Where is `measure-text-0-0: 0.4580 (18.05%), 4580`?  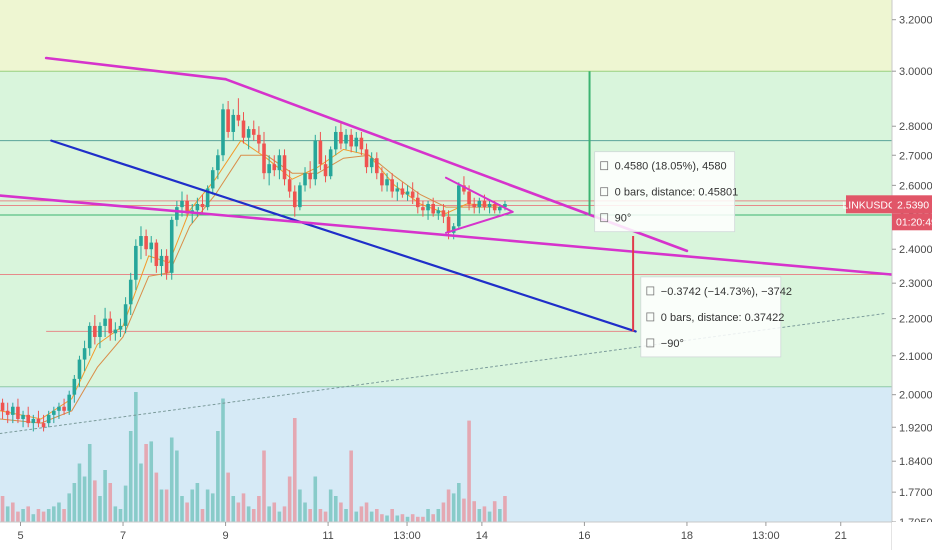 measure-text-0-0: 0.4580 (18.05%), 4580 is located at coordinates (671, 167).